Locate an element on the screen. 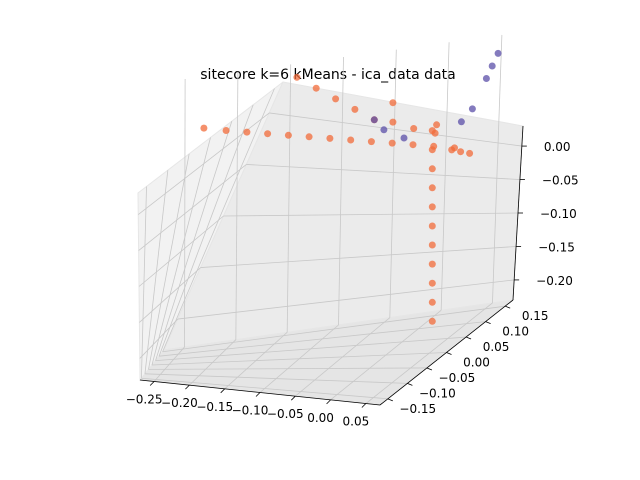 Image resolution: width=640 pixels, height=480 pixels. x-tick-label: −0.25 is located at coordinates (144, 399).